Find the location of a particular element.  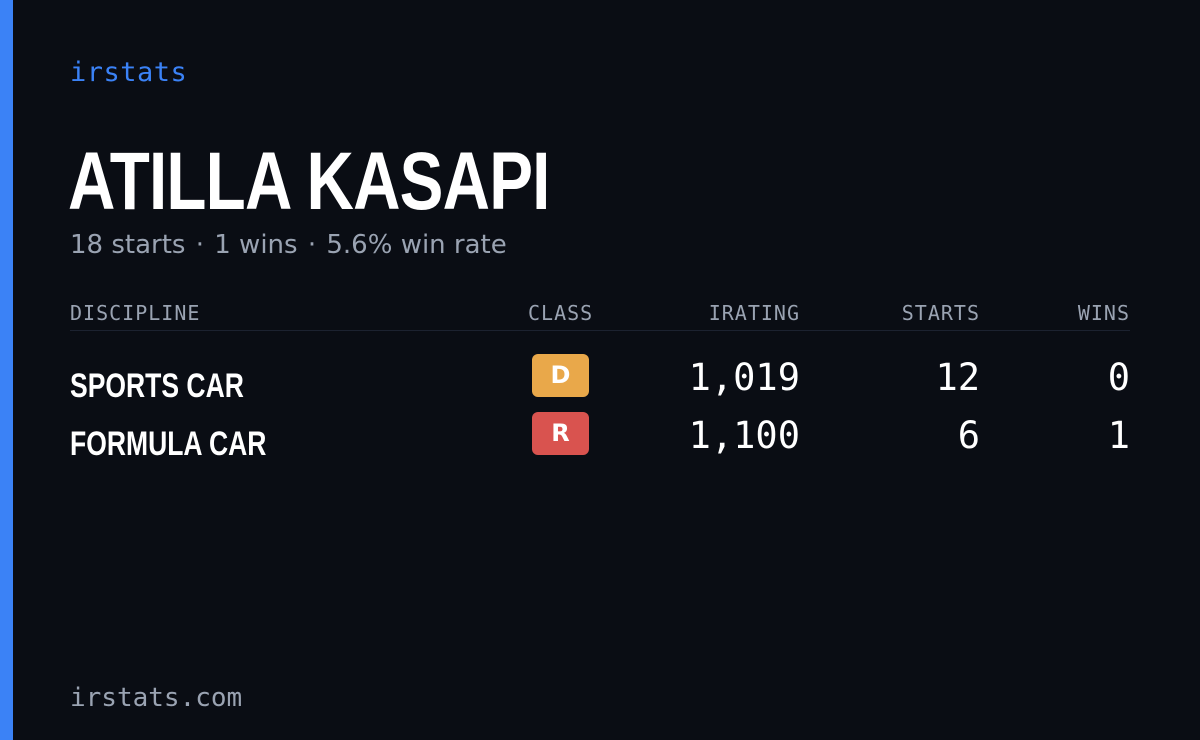

row-starts: 6 is located at coordinates (968, 435).